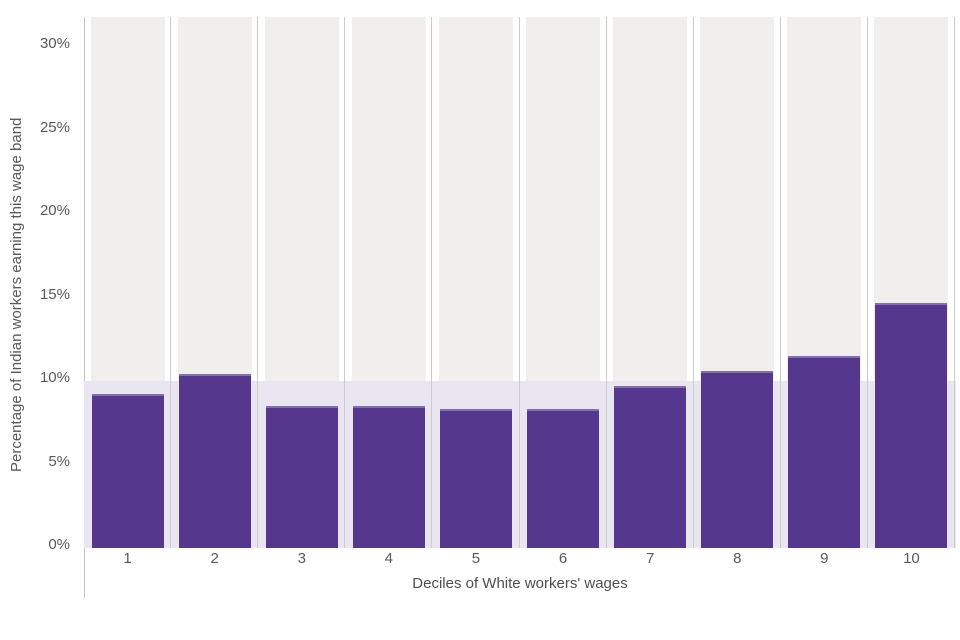  What do you see at coordinates (563, 558) in the screenshot?
I see `x-tick-label: 6` at bounding box center [563, 558].